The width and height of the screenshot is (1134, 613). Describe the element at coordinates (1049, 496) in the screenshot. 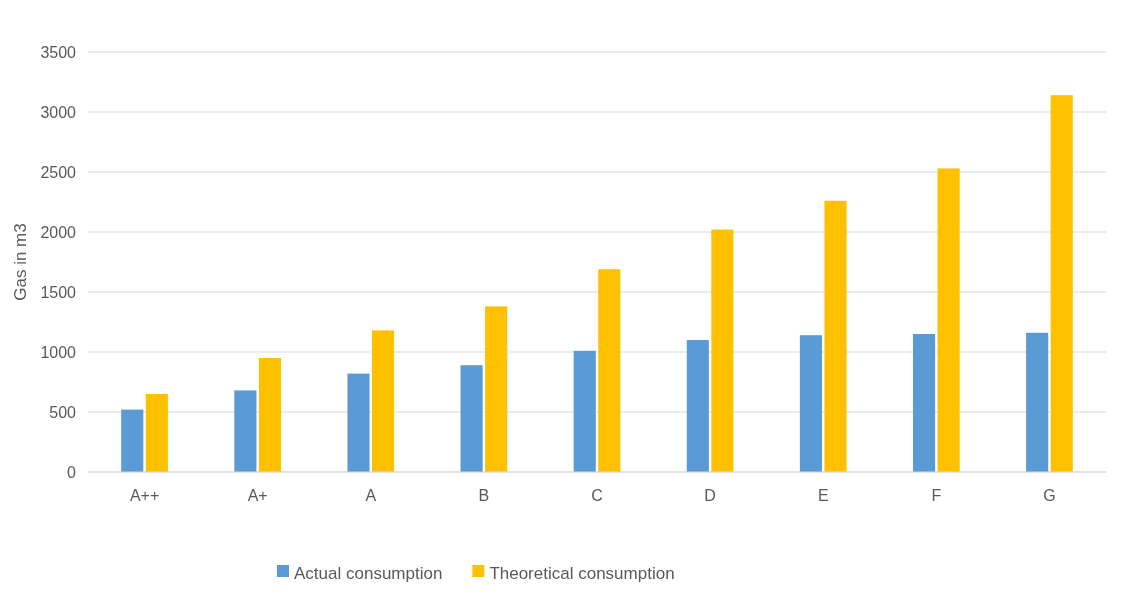

I see `x-tick-label: G` at that location.